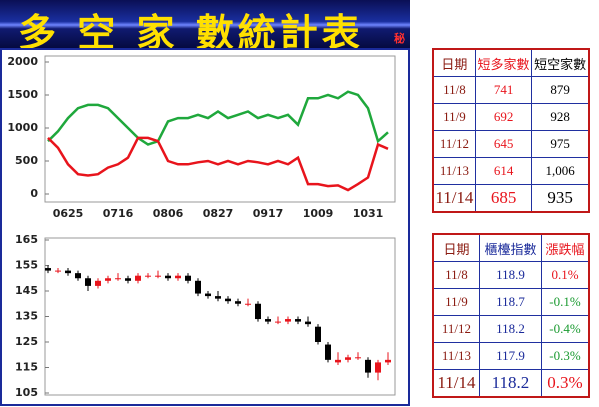 This screenshot has width=599, height=407. I want to click on table-cell: 741, so click(503, 90).